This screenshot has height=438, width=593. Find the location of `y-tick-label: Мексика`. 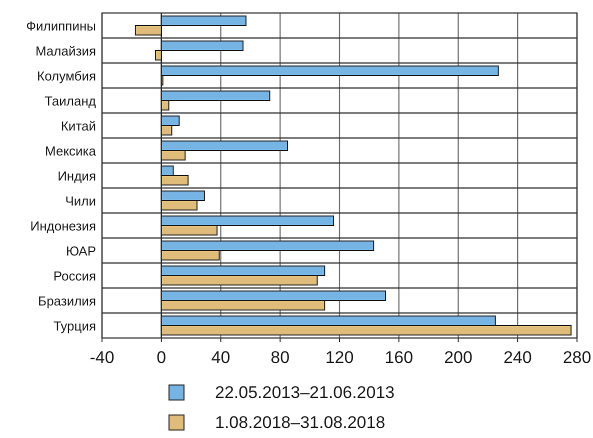

y-tick-label: Мексика is located at coordinates (70, 151).